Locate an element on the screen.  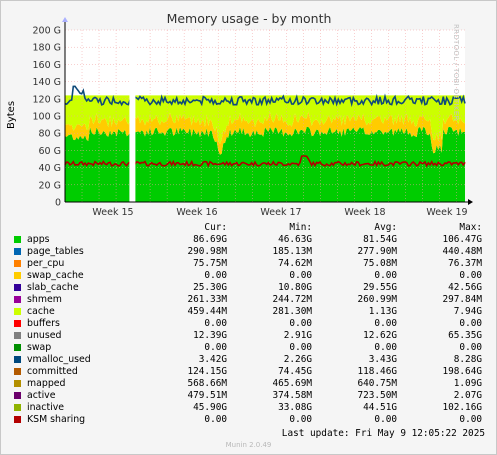
legend-label: inactive is located at coordinates (46, 407).